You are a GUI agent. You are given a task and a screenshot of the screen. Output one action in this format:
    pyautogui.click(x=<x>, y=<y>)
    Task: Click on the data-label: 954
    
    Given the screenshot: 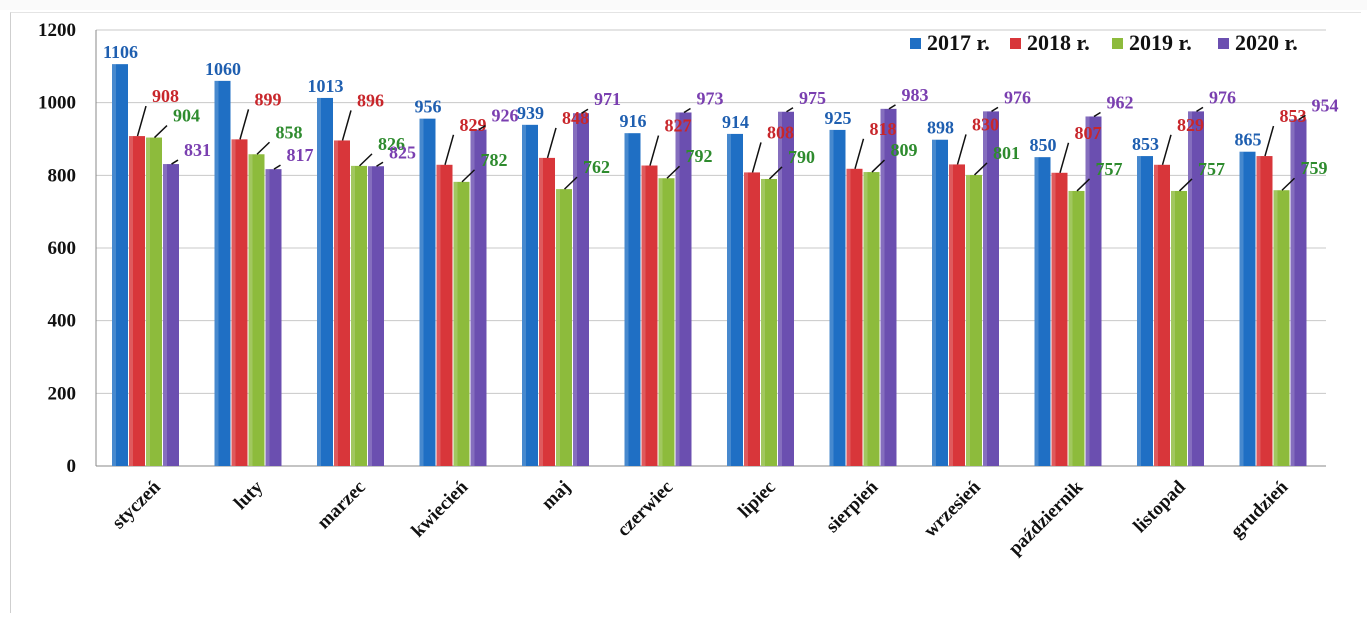 What is the action you would take?
    pyautogui.click(x=1325, y=105)
    